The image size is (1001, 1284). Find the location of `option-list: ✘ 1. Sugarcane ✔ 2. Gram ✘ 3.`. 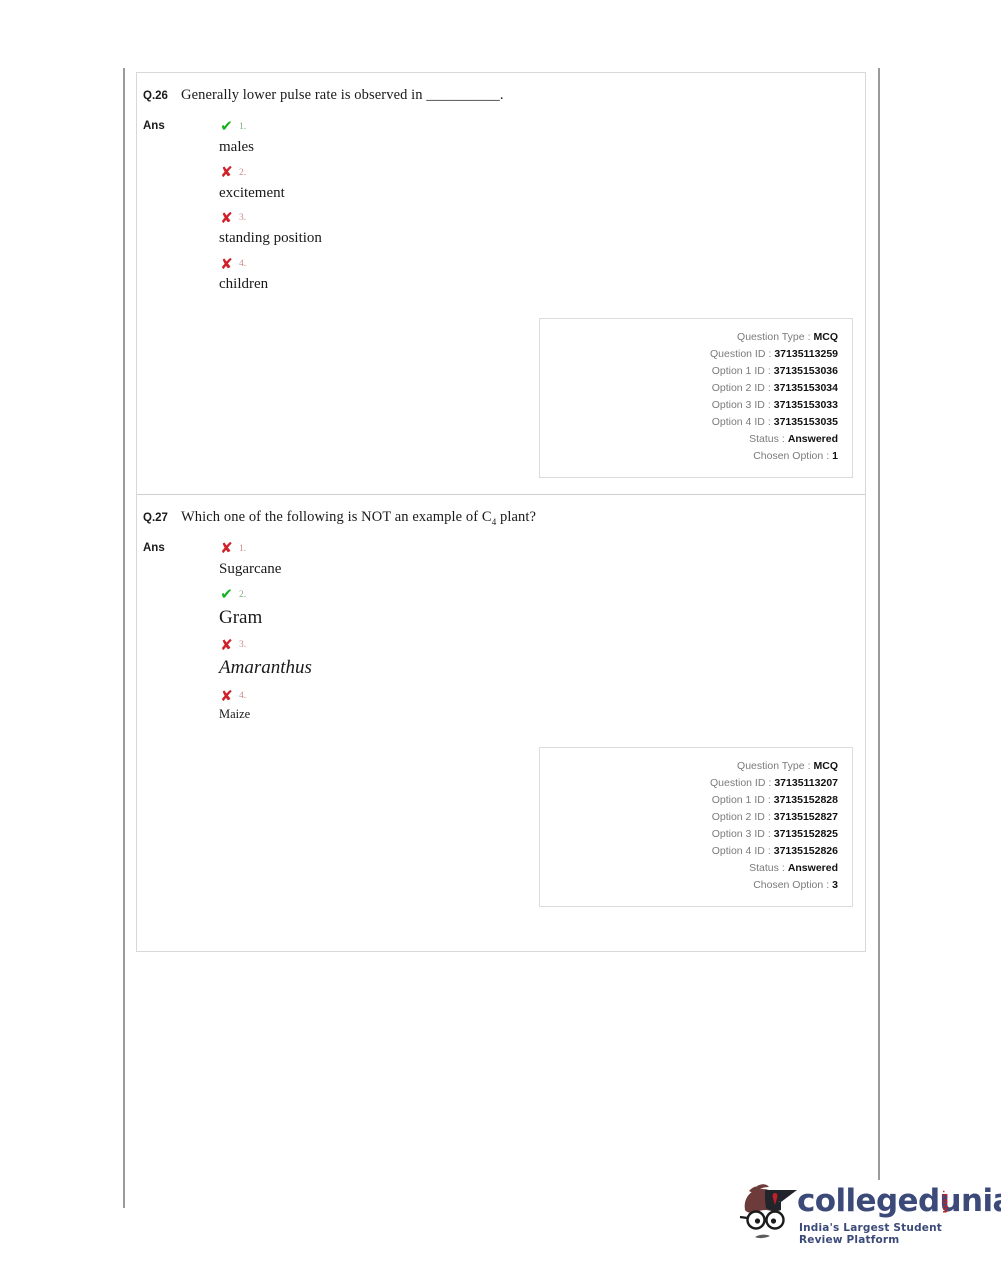

option-list: ✘ 1. Sugarcane ✔ 2. Gram ✘ 3. is located at coordinates (523, 634).